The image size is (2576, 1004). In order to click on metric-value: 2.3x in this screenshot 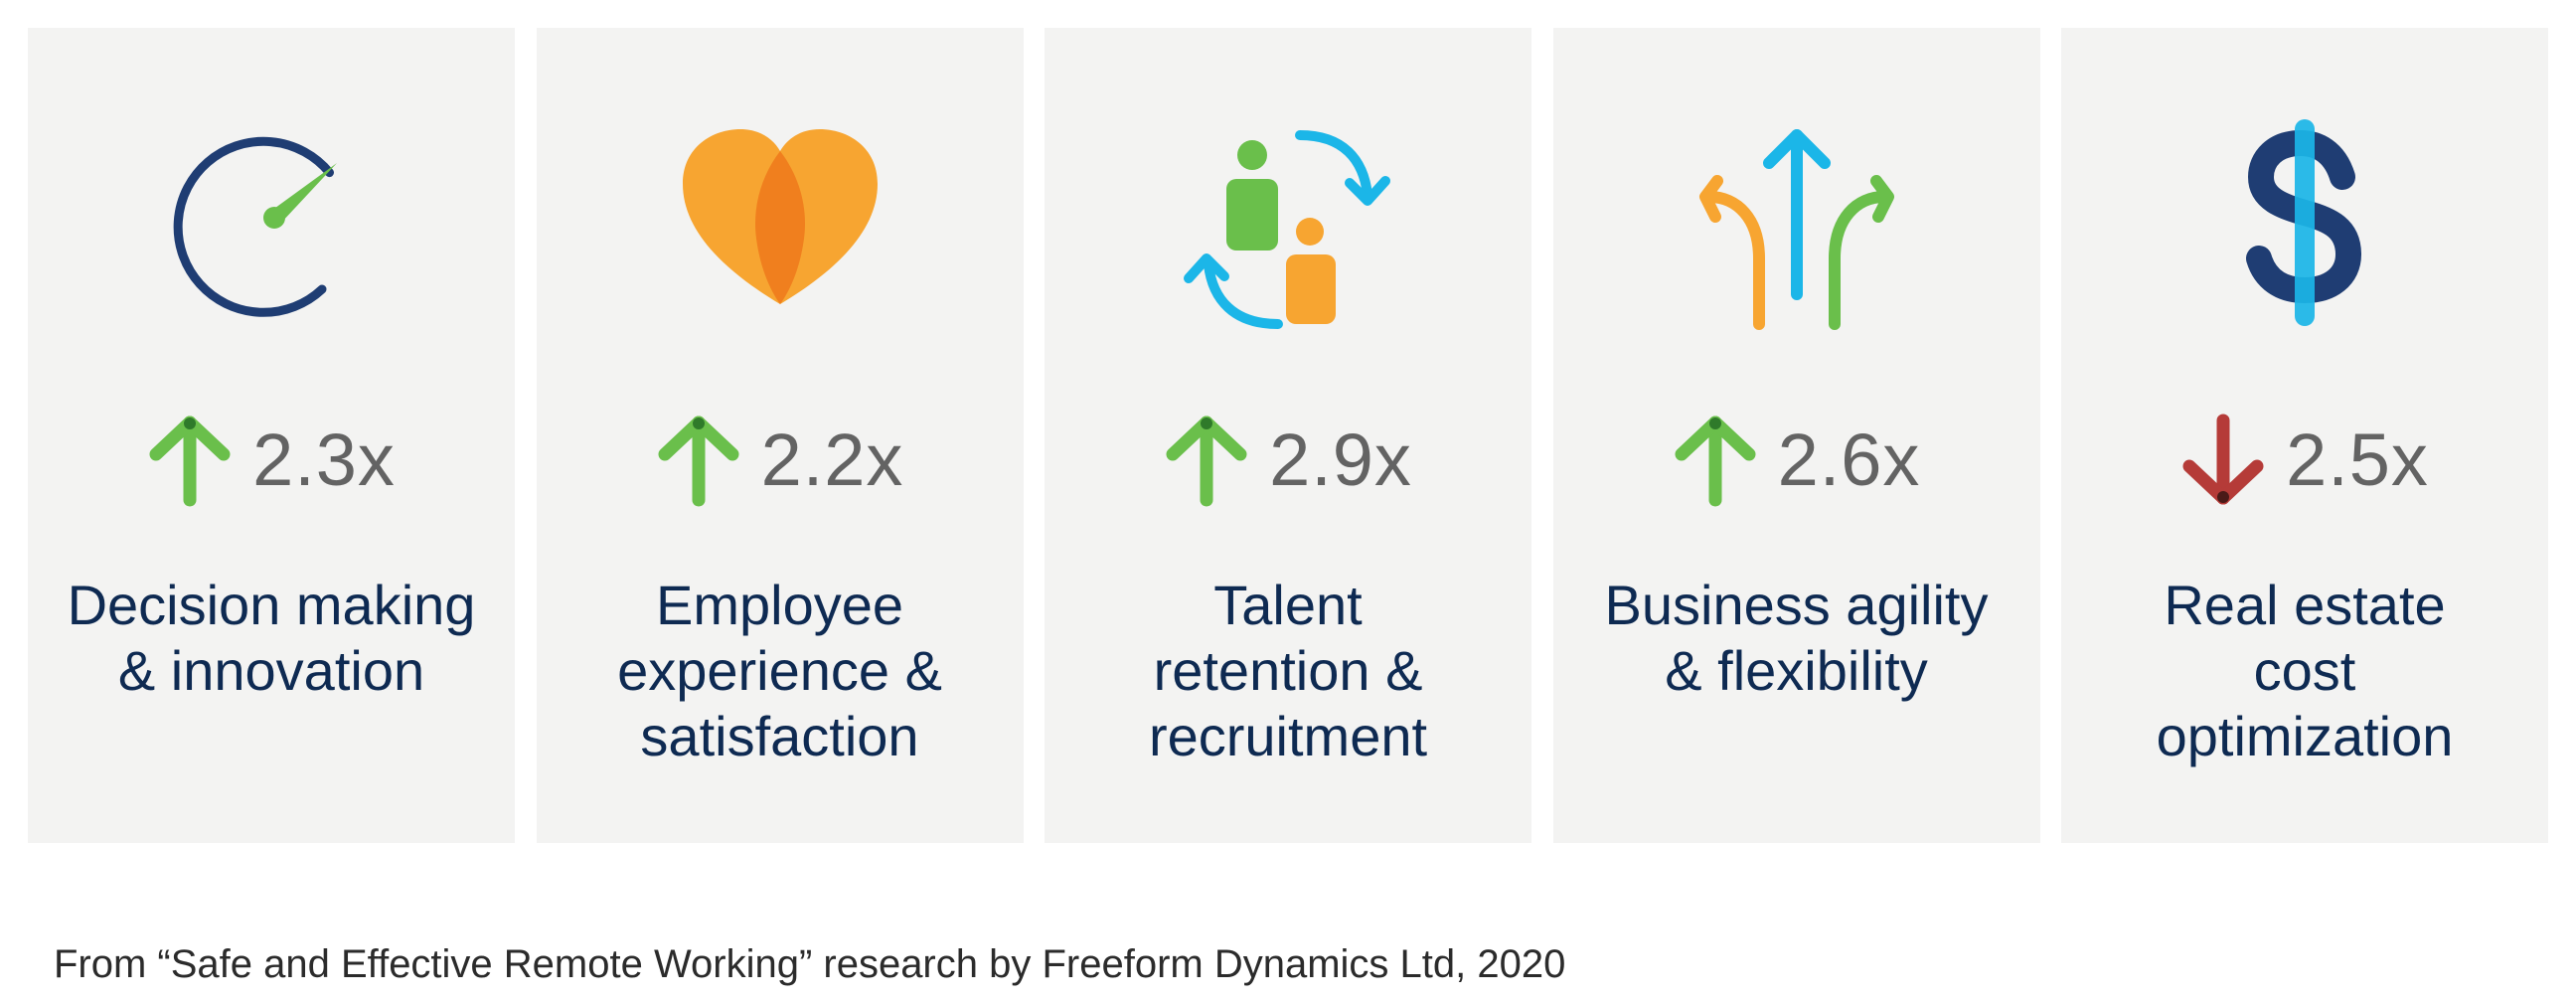, I will do `click(324, 459)`.